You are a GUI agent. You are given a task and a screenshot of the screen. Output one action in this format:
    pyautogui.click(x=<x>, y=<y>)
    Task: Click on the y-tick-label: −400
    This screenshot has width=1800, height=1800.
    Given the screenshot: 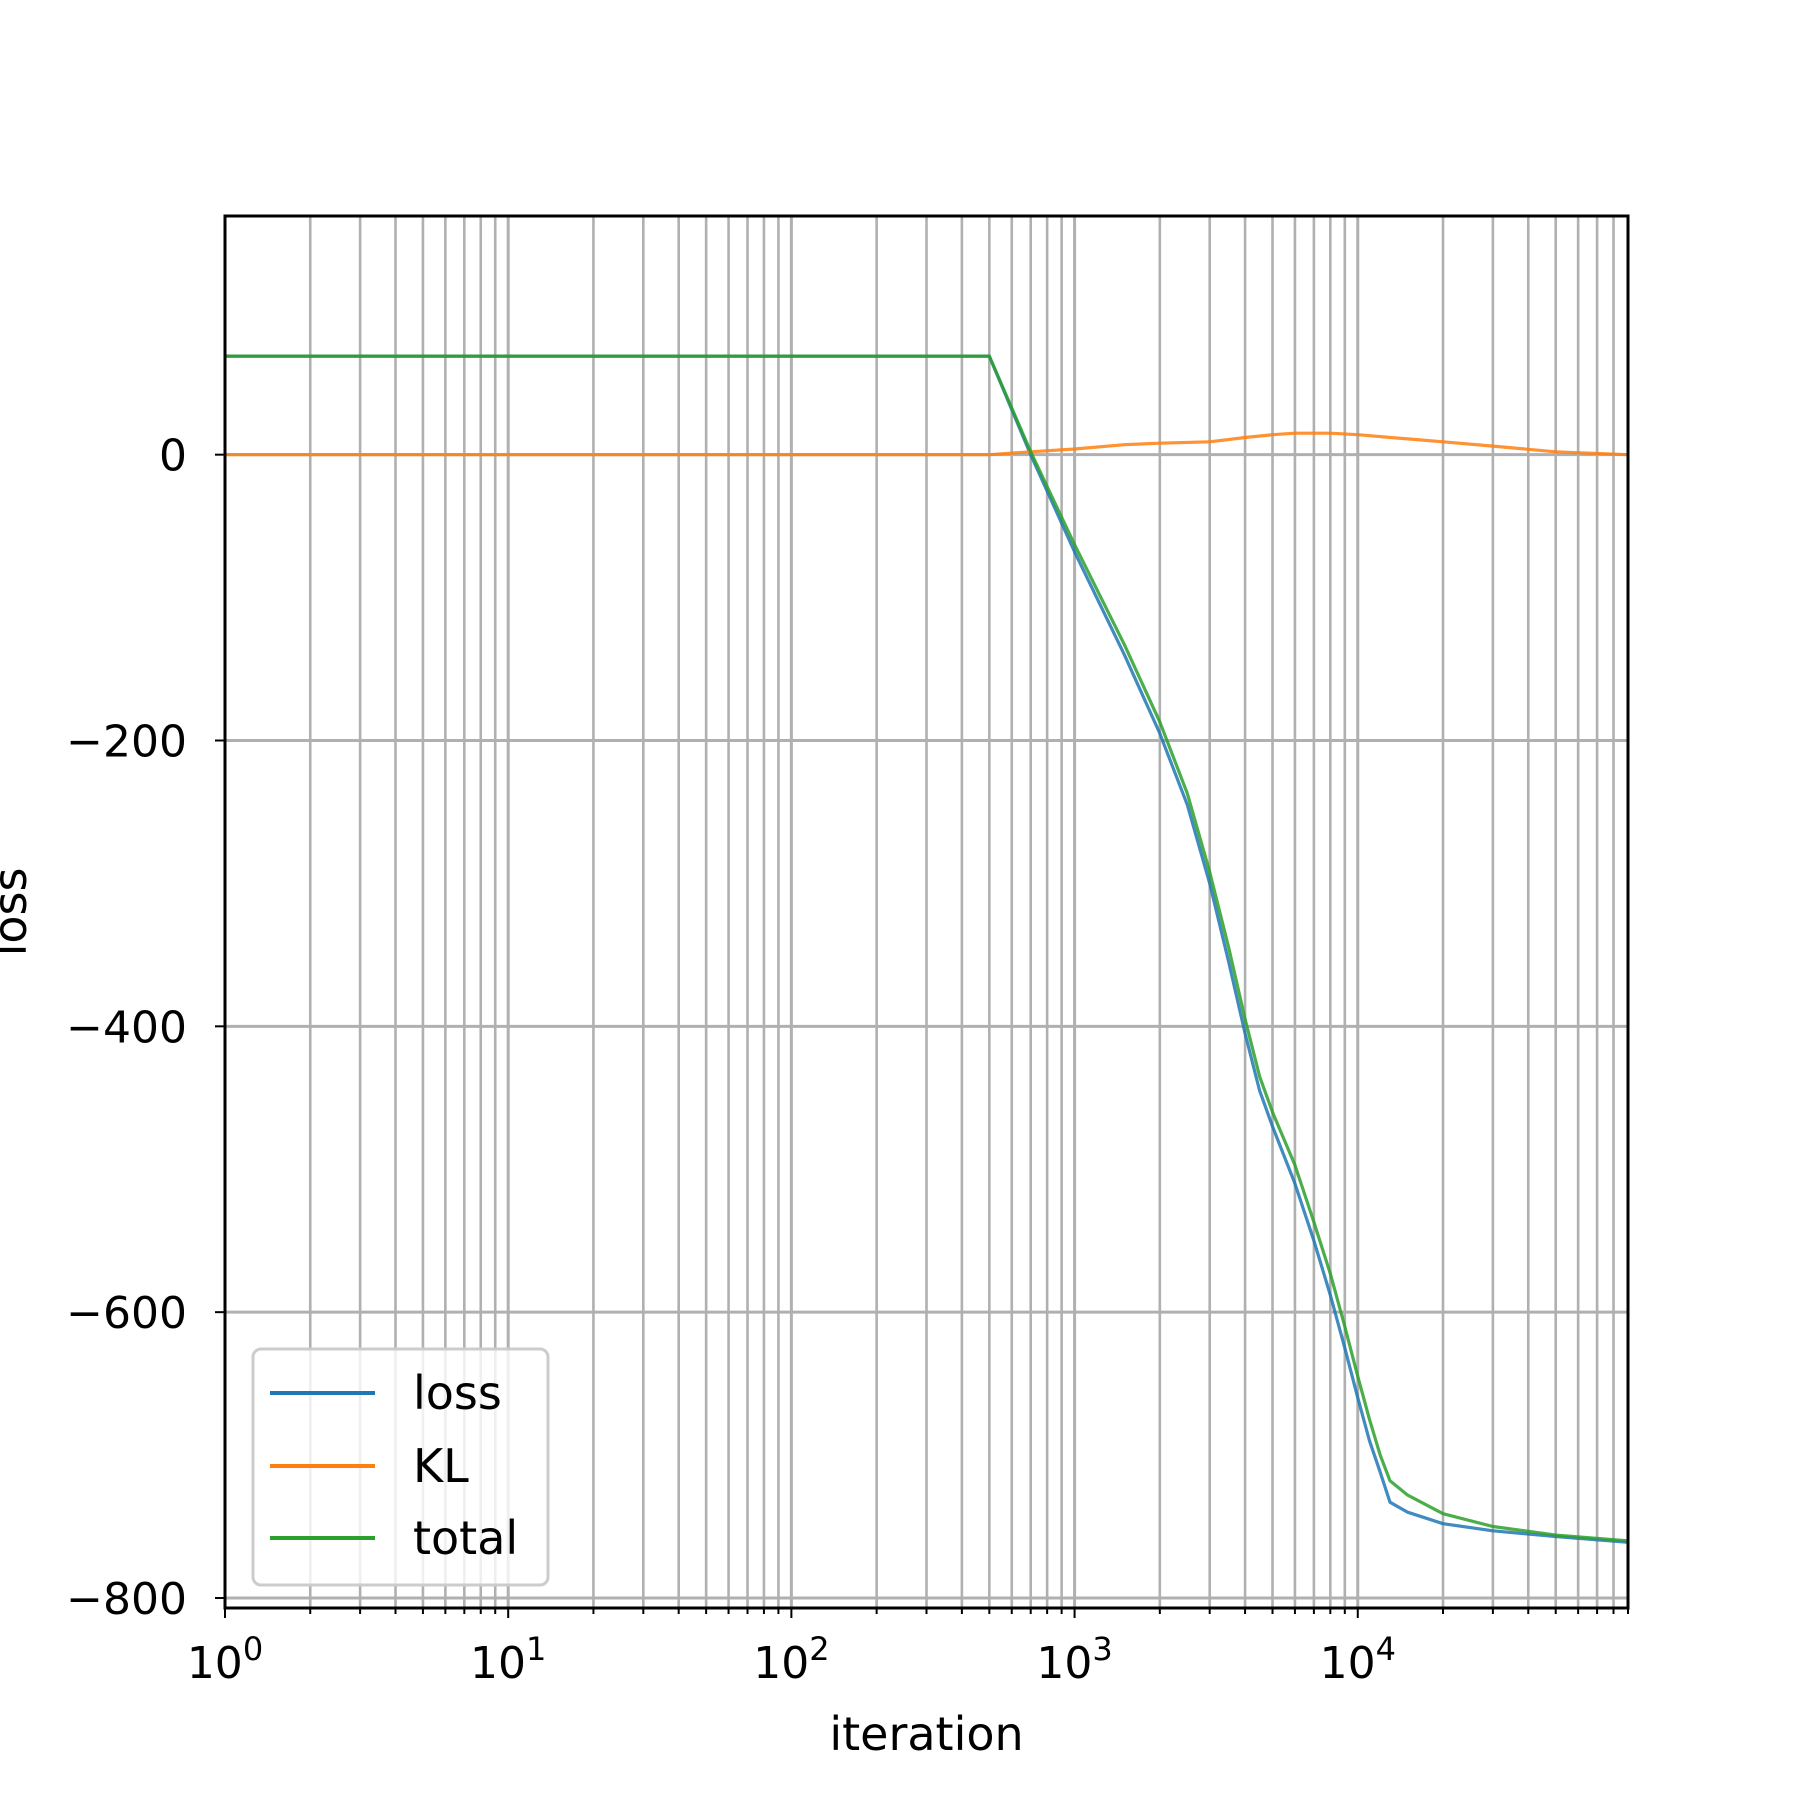 What is the action you would take?
    pyautogui.click(x=126, y=1027)
    